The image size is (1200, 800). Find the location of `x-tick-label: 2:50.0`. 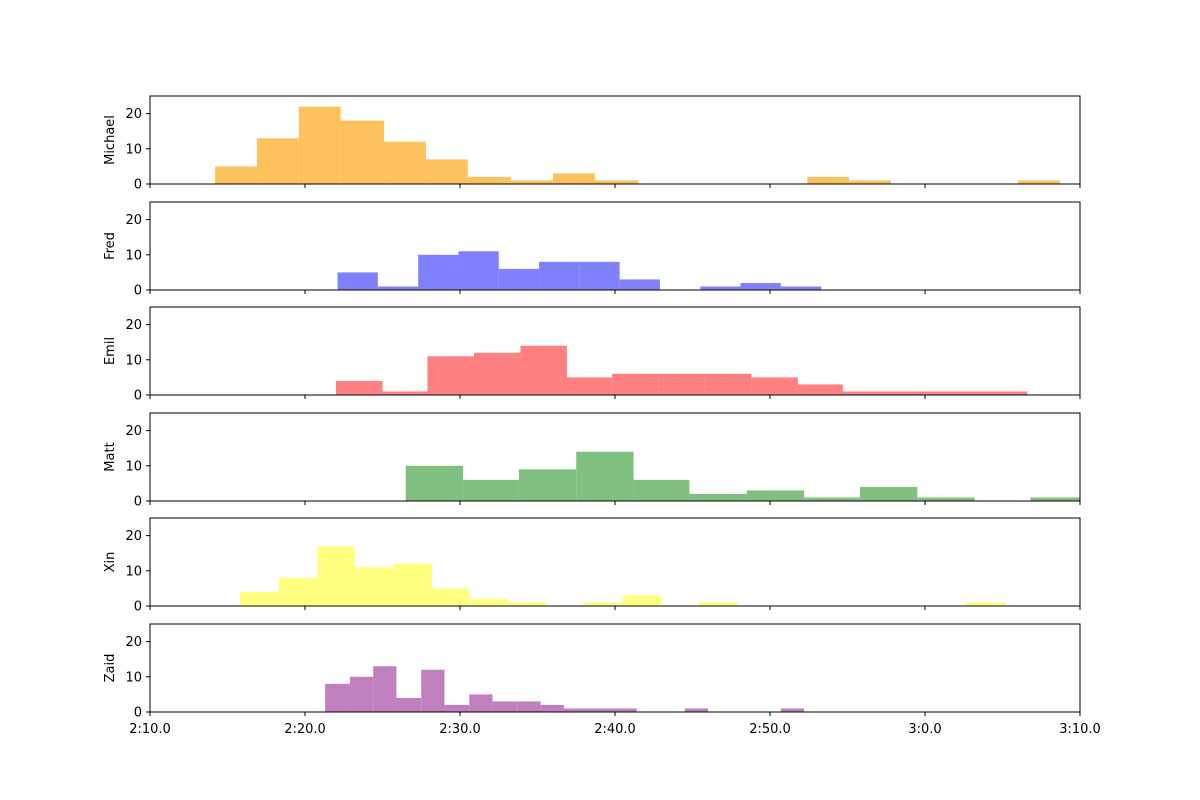

x-tick-label: 2:50.0 is located at coordinates (770, 729).